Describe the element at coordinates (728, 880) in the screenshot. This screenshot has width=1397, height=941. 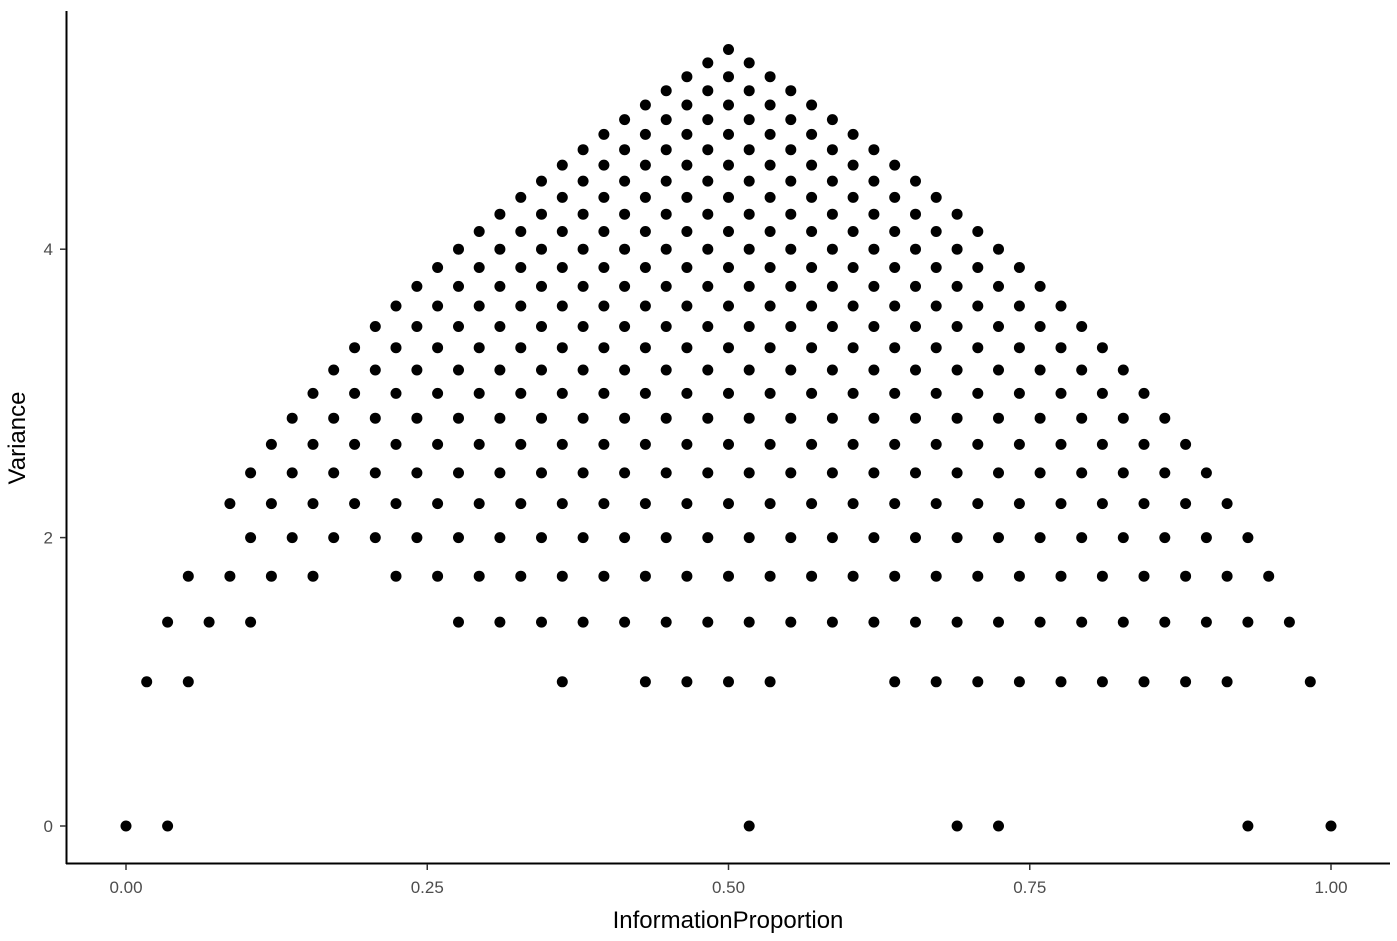
I see `x-ticks: 0.00 0.25 0.50 0.75 1.00` at that location.